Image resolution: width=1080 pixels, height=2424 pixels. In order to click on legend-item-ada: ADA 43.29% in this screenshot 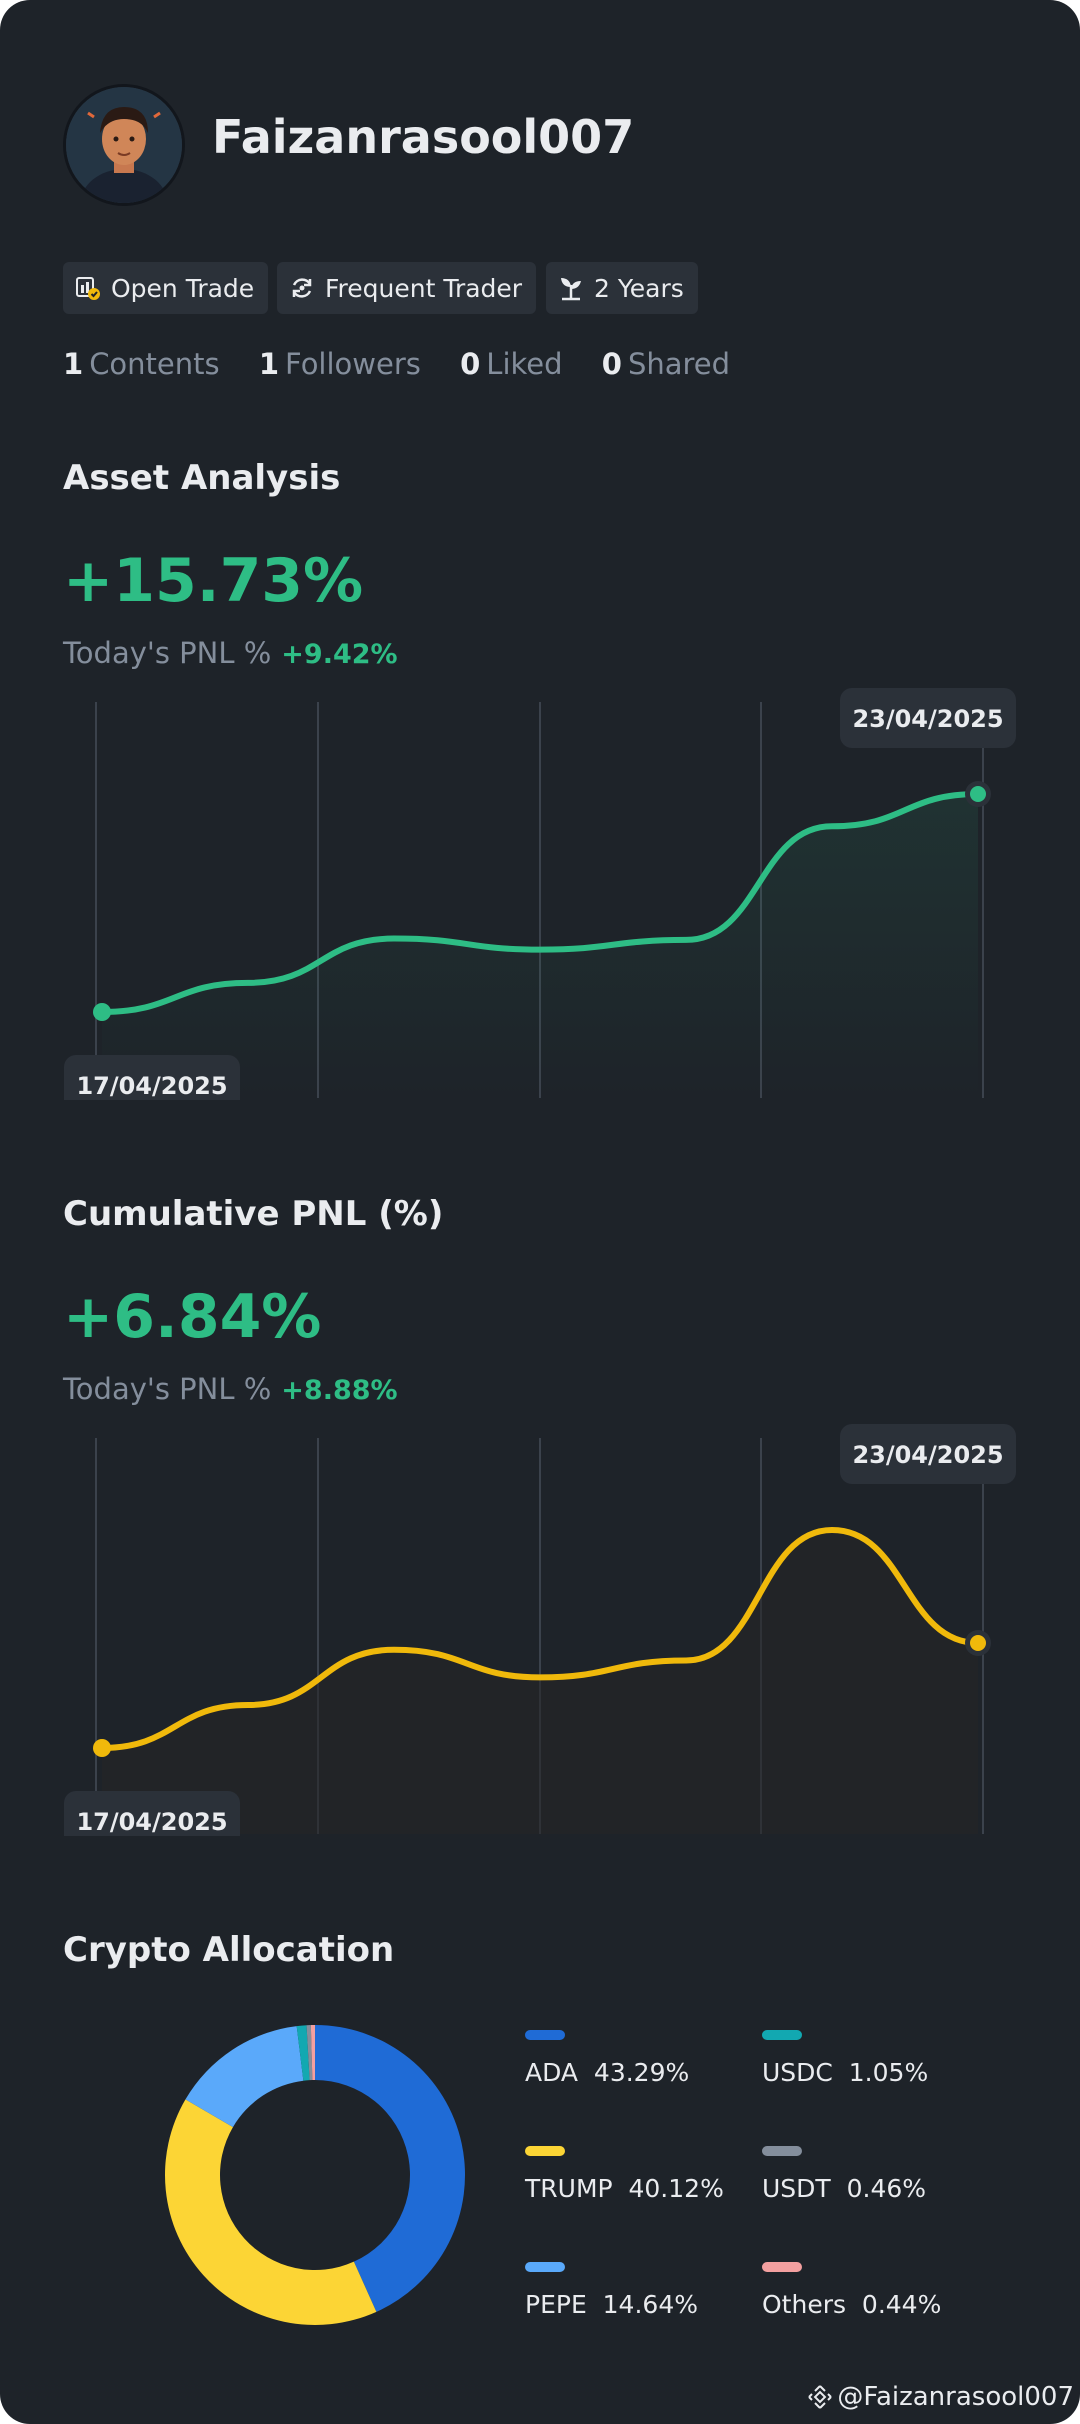, I will do `click(607, 2058)`.